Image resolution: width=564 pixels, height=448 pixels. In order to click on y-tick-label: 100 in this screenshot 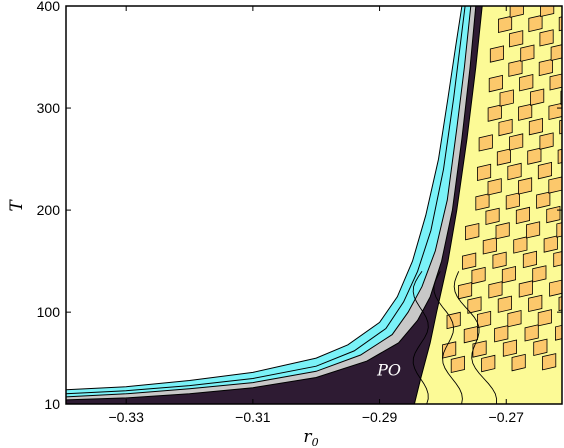, I will do `click(49, 312)`.